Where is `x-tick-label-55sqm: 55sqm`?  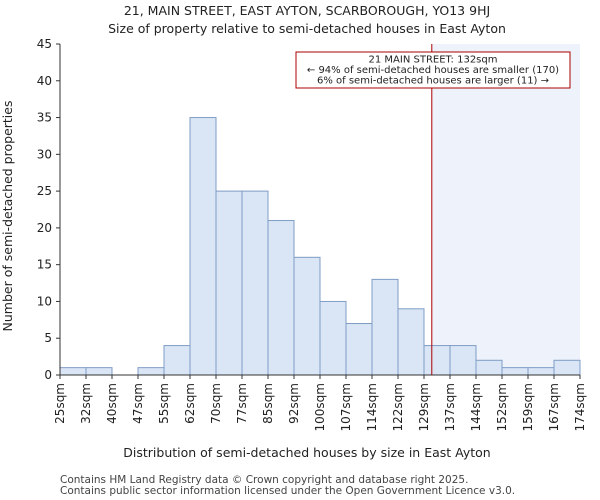
x-tick-label-55sqm: 55sqm is located at coordinates (164, 403).